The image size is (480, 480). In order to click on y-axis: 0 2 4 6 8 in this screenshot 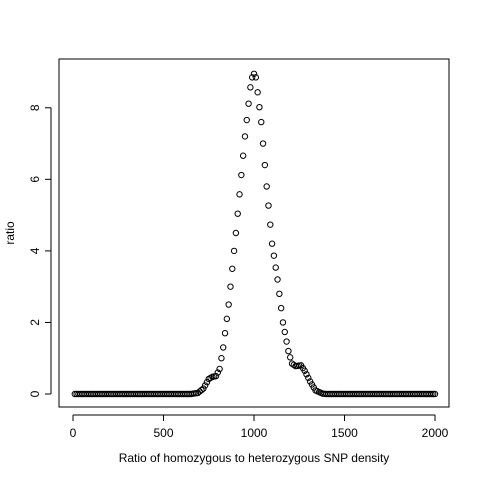, I will do `click(40, 250)`.